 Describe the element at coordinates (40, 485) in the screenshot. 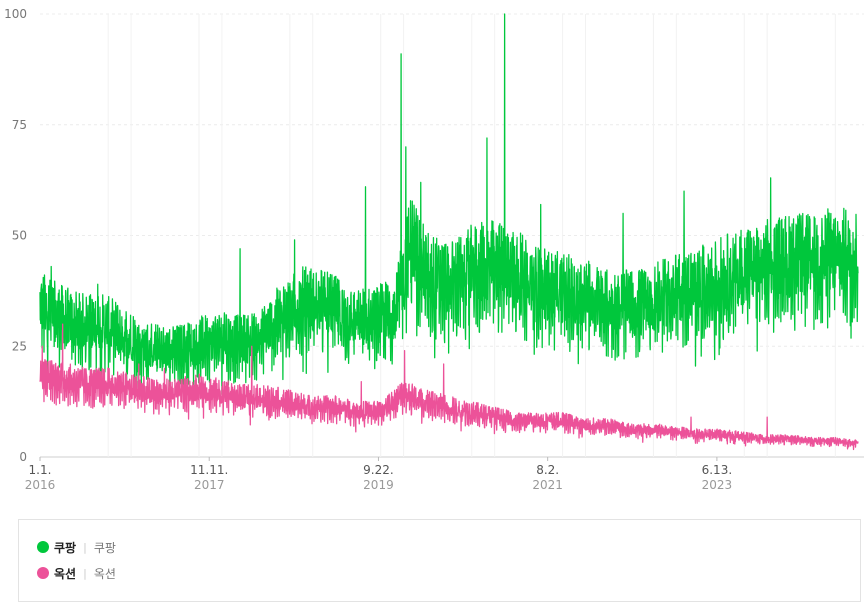

I see `x-tick-year-label: 2016` at that location.